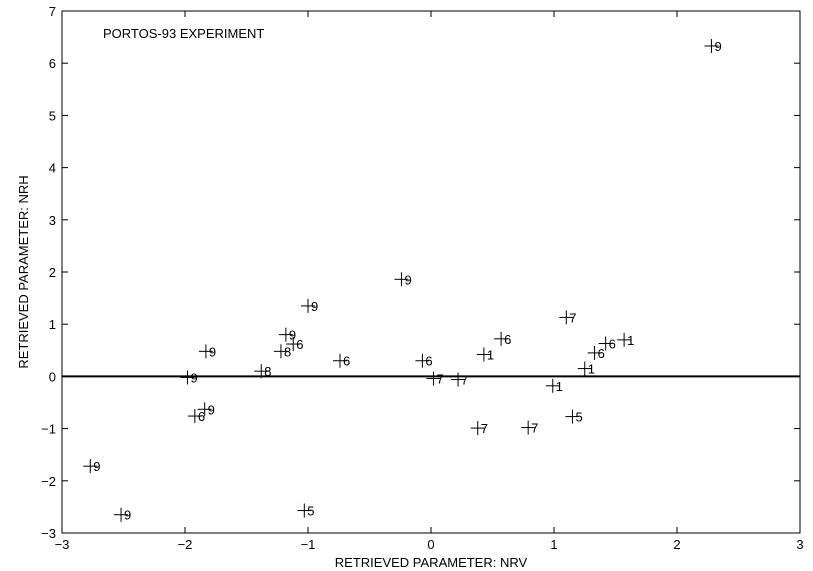  I want to click on y-tick-label: −1, so click(48, 429).